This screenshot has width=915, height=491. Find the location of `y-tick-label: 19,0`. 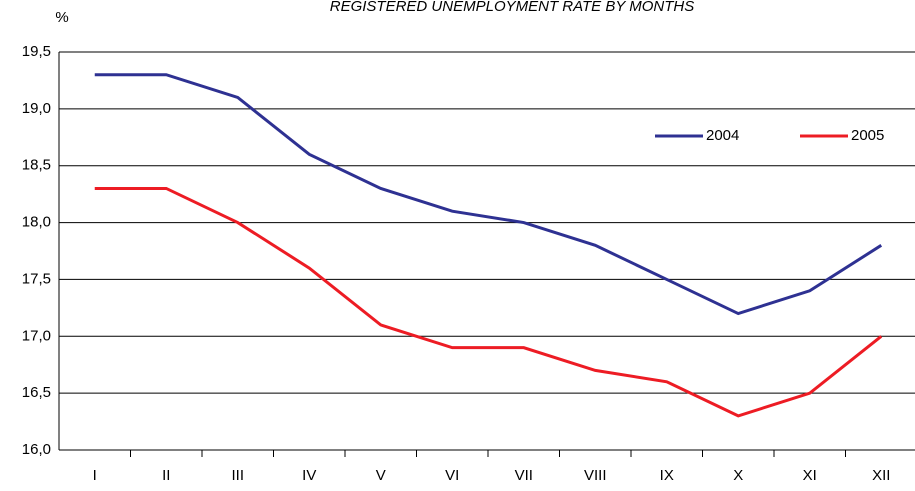

y-tick-label: 19,0 is located at coordinates (36, 108).